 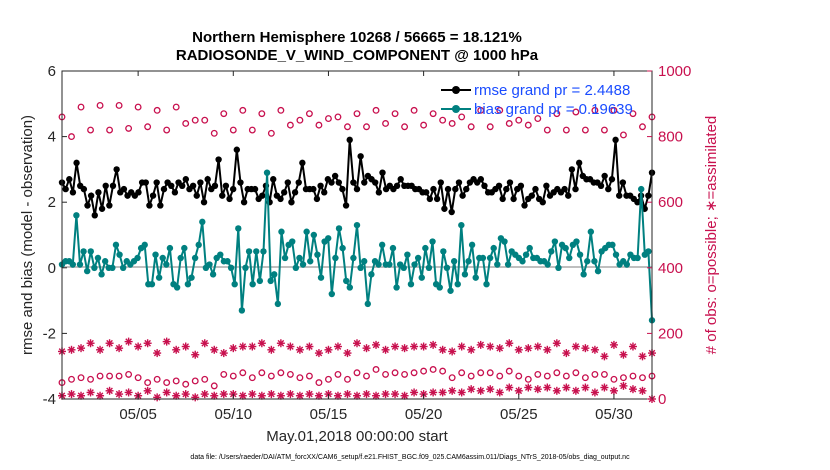 What do you see at coordinates (614, 414) in the screenshot?
I see `x-tick-label: 05/30` at bounding box center [614, 414].